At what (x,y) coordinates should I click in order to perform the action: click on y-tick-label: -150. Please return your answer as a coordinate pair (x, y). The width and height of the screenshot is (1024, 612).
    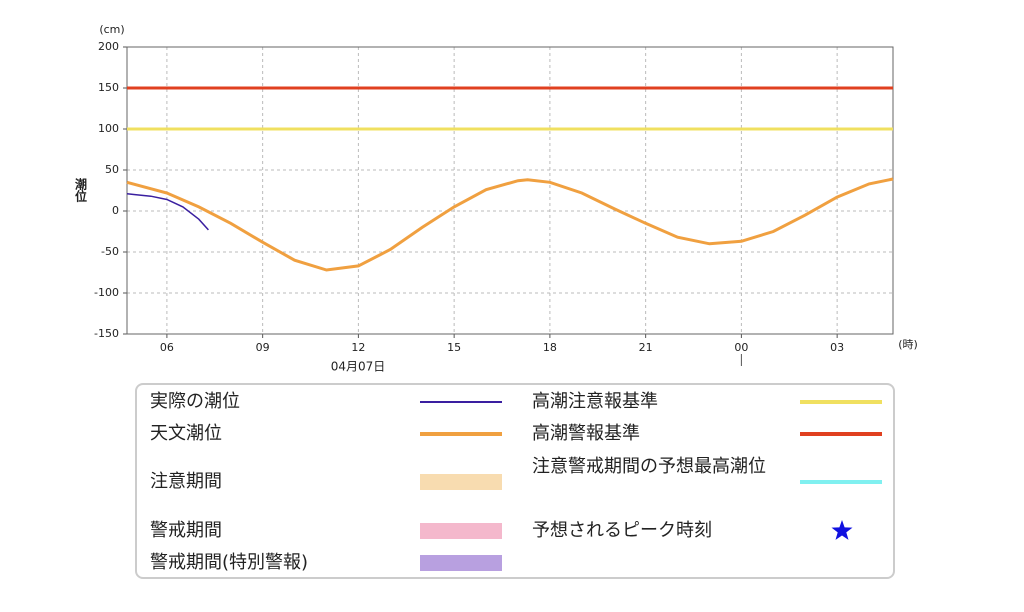
    Looking at the image, I should click on (106, 333).